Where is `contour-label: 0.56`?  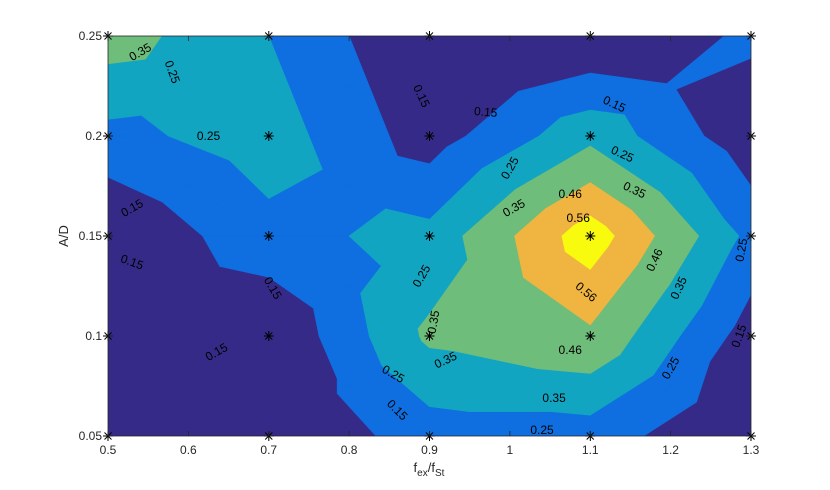 contour-label: 0.56 is located at coordinates (579, 218).